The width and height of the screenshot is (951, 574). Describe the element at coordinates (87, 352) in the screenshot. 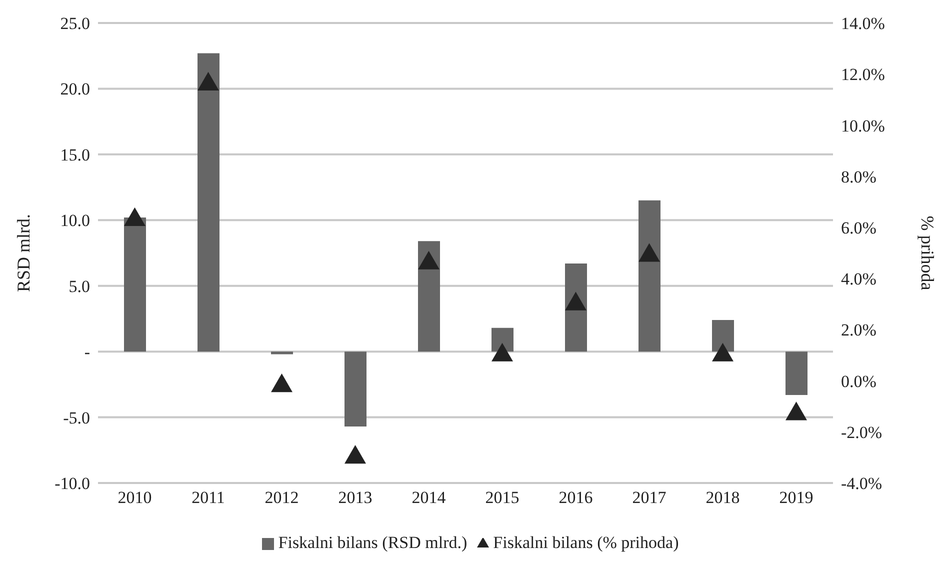

I see `y-tick-label: -` at that location.